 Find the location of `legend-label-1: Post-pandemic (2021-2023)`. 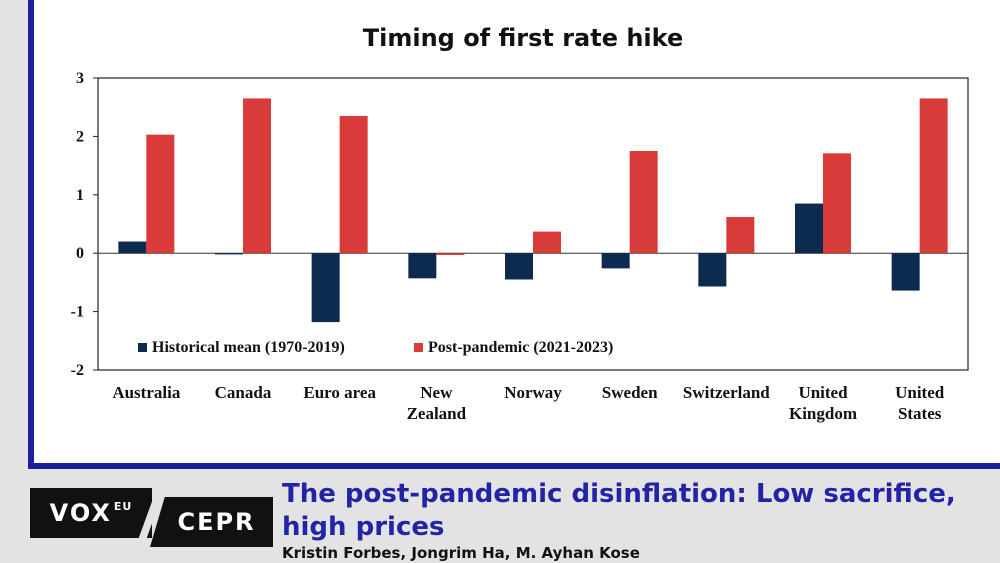

legend-label-1: Post-pandemic (2021-2023) is located at coordinates (520, 347).